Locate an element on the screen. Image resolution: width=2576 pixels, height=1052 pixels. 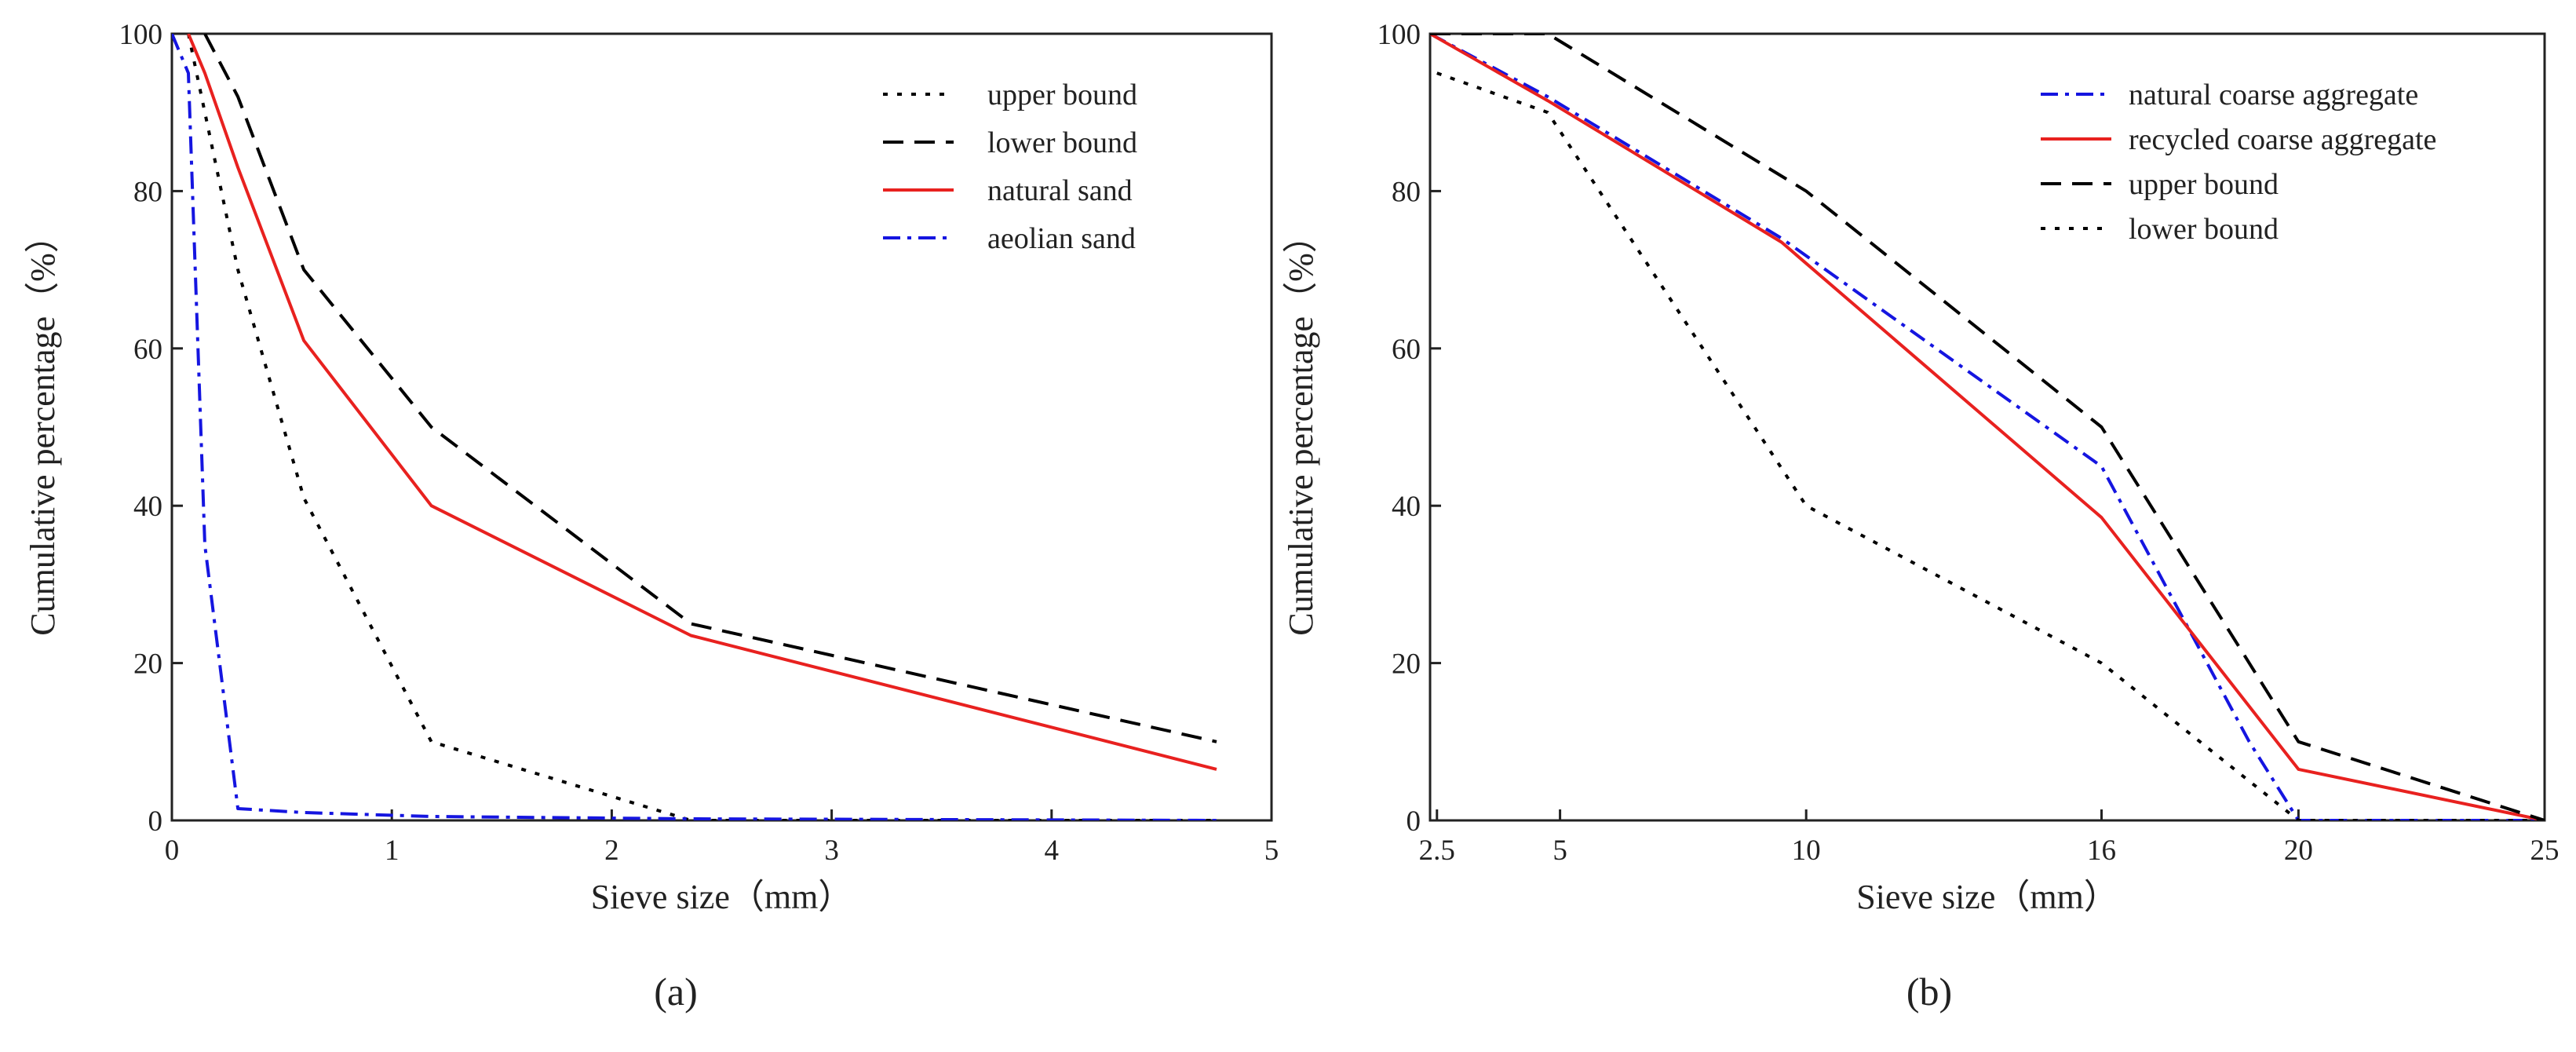
panel-label: (a) is located at coordinates (676, 992).